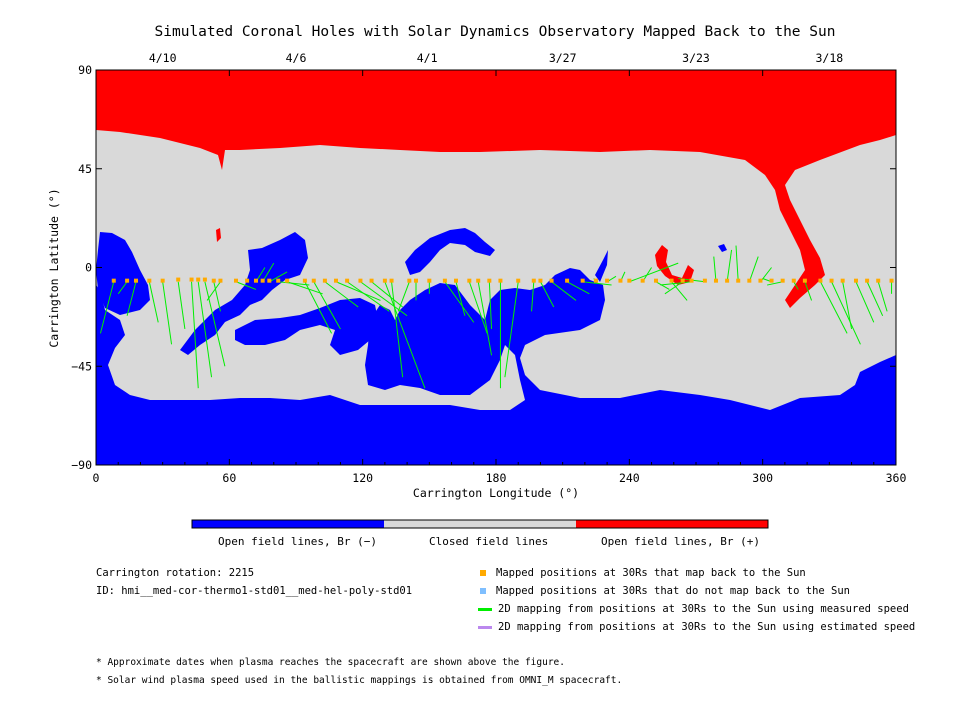 The image size is (960, 720). Describe the element at coordinates (483, 573) in the screenshot. I see `legend-orange-square-icon` at that location.